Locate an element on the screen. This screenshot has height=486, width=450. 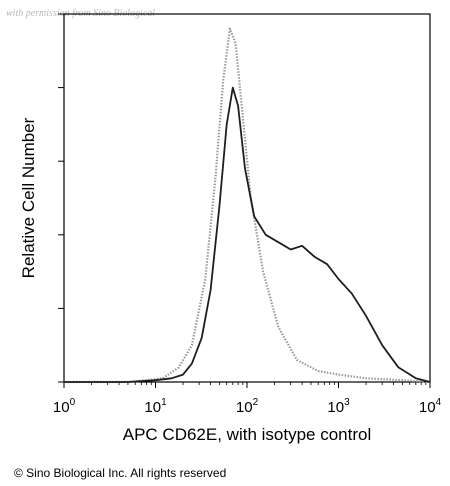
x-tick-label-1: 10¹ is located at coordinates (155, 406).